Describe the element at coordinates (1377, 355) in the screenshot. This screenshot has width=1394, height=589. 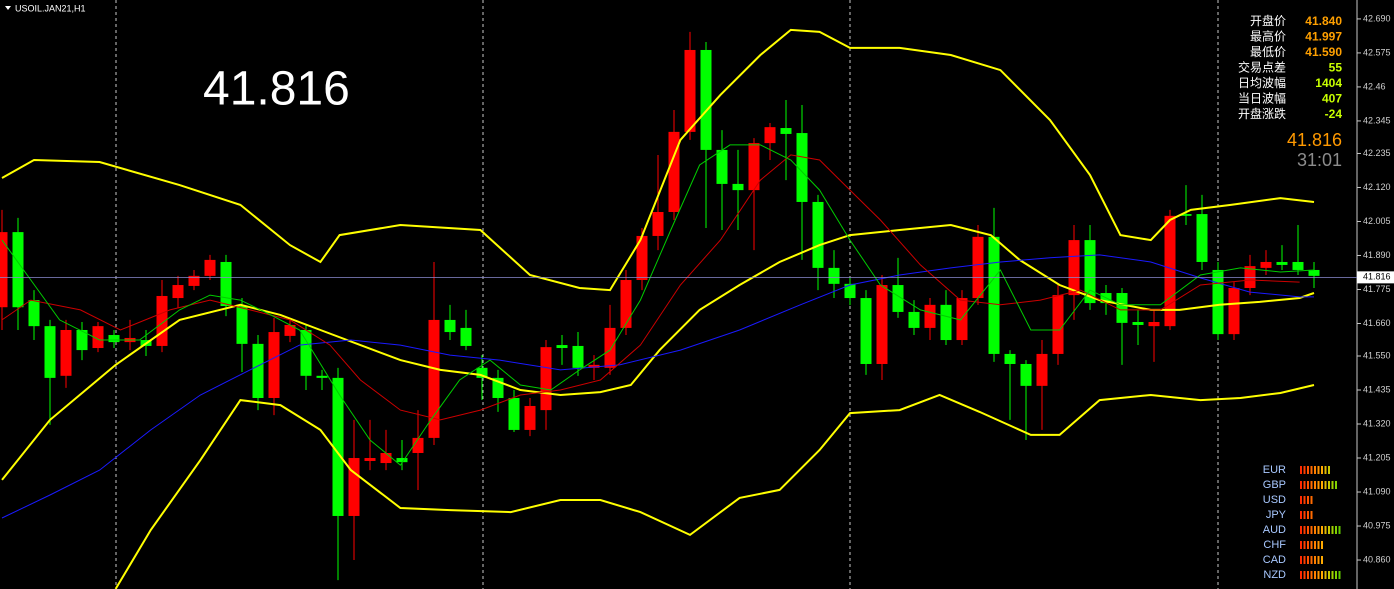
I see `y-tick-label: 41.550` at that location.